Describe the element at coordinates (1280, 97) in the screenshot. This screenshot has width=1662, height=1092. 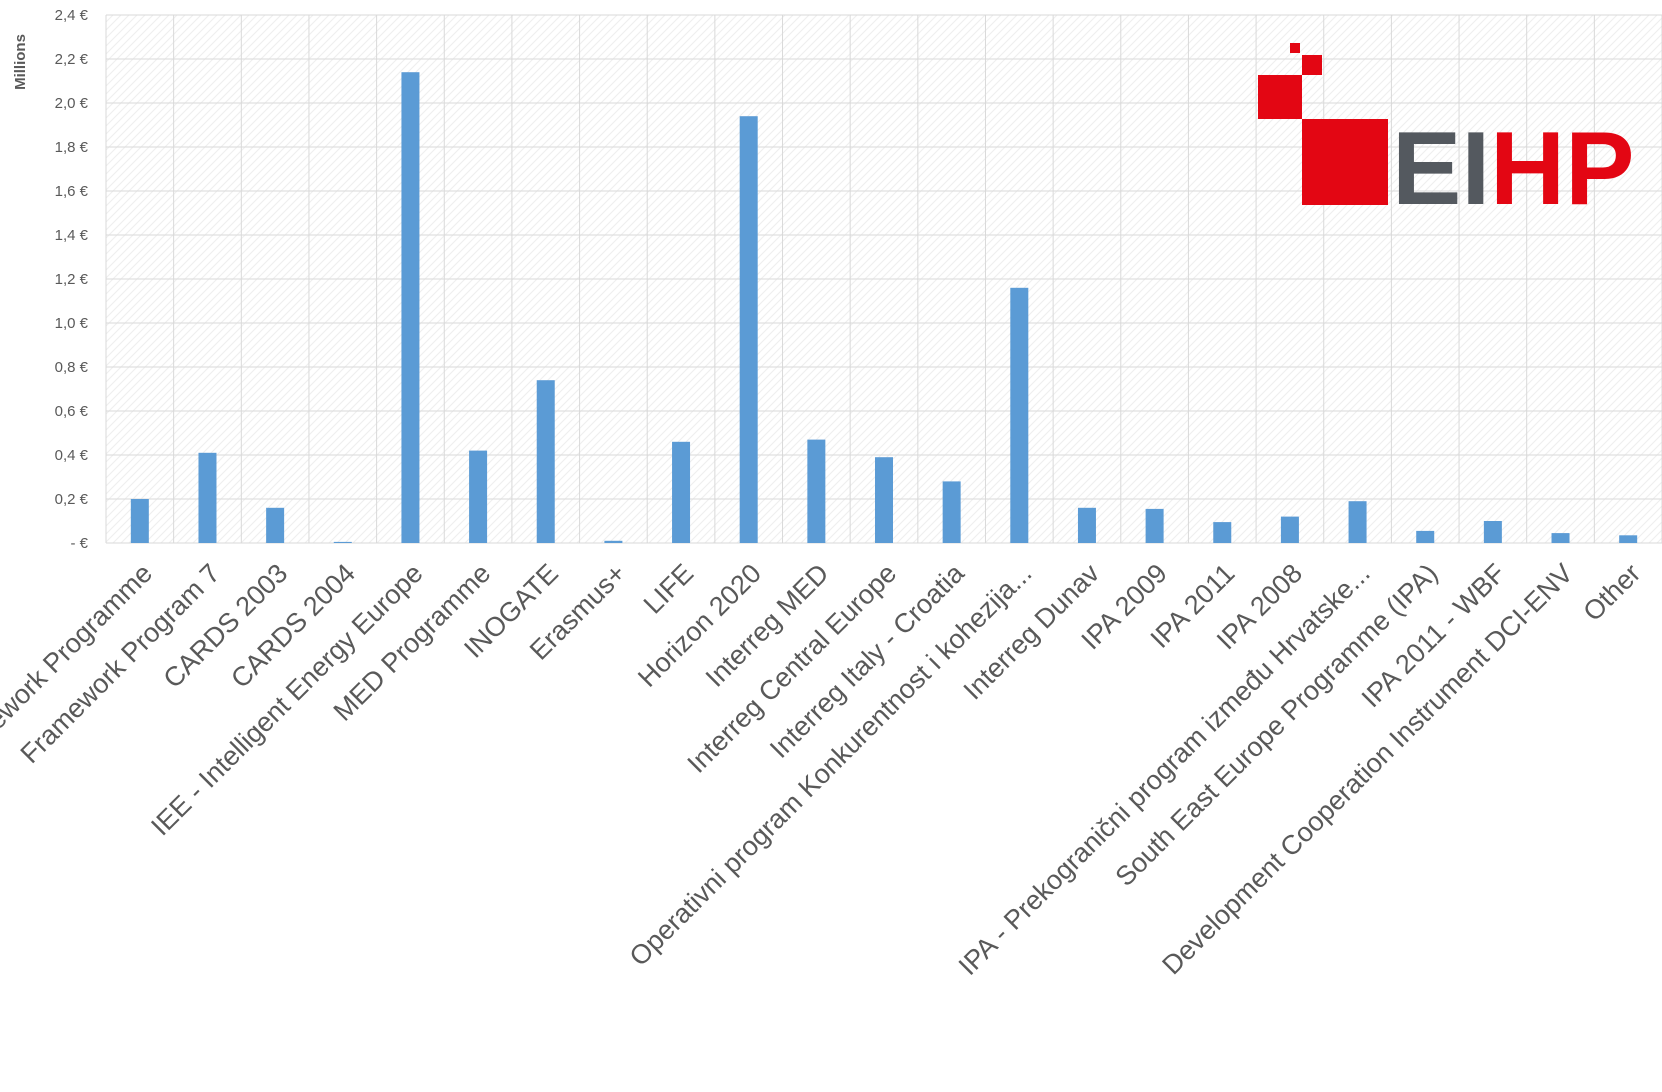
I see `logo-square-upper` at that location.